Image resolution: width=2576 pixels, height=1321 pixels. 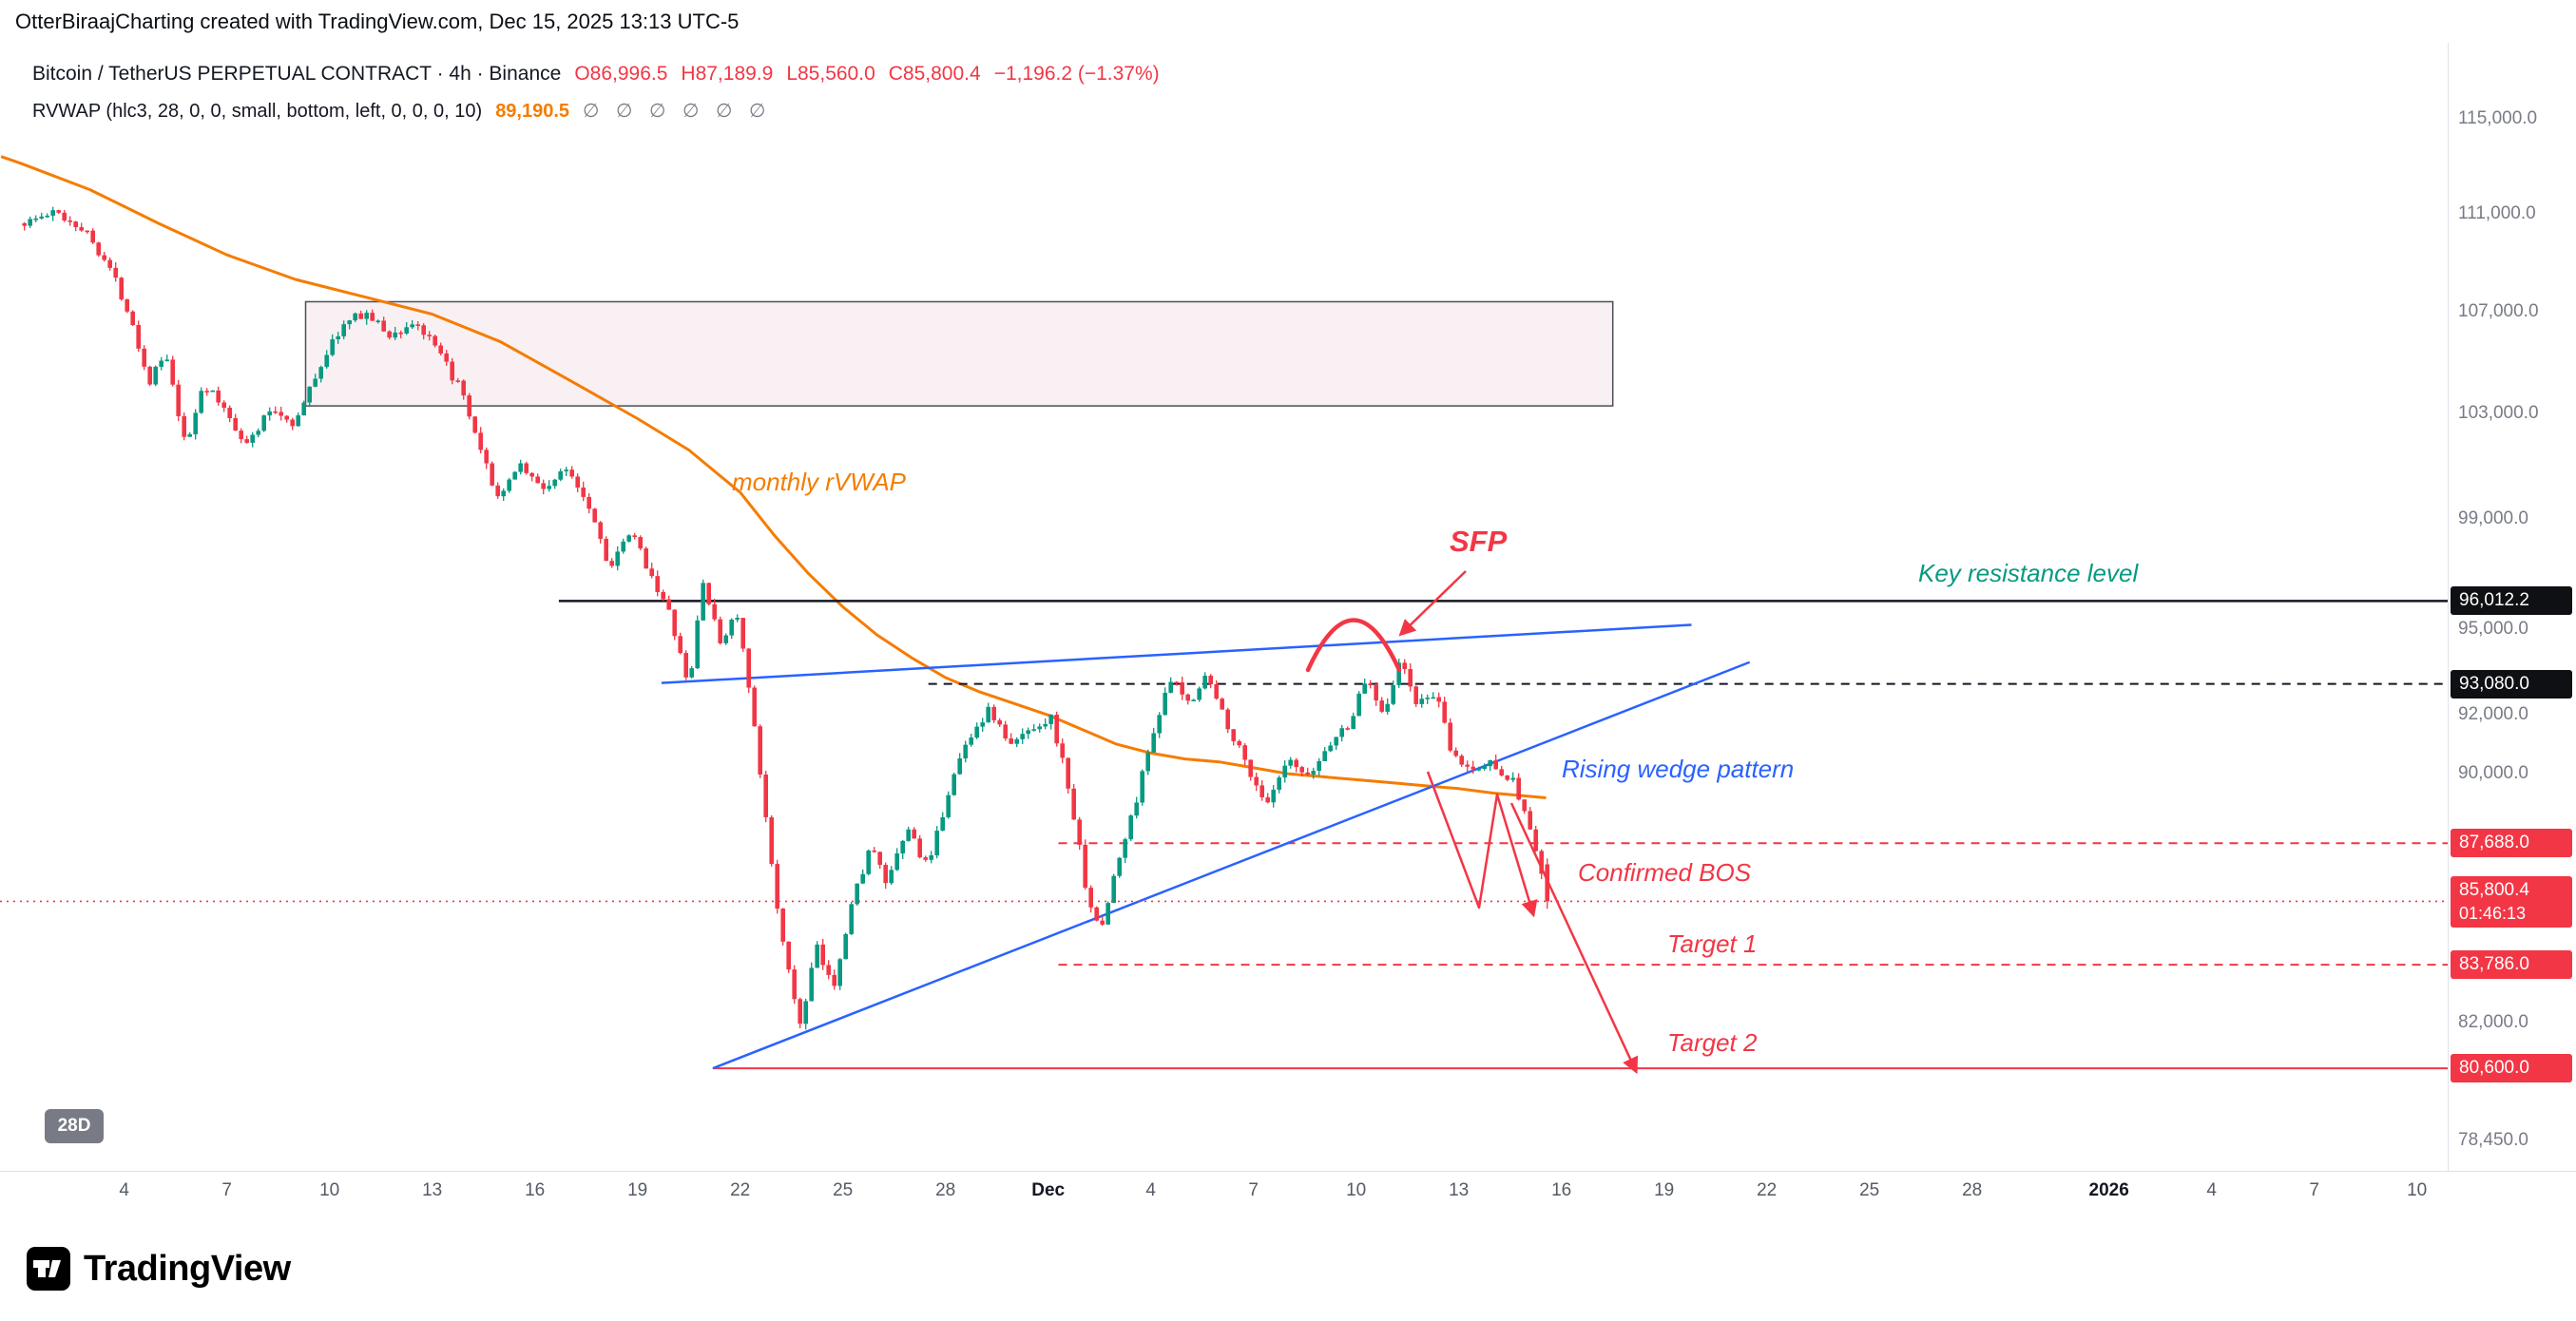 I want to click on monthly-rvwap-label: monthly rVWAP, so click(x=820, y=482).